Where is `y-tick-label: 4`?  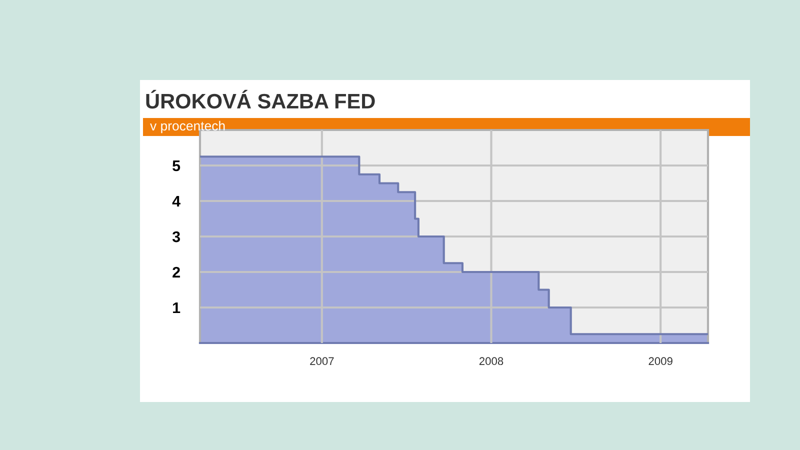
y-tick-label: 4 is located at coordinates (176, 201).